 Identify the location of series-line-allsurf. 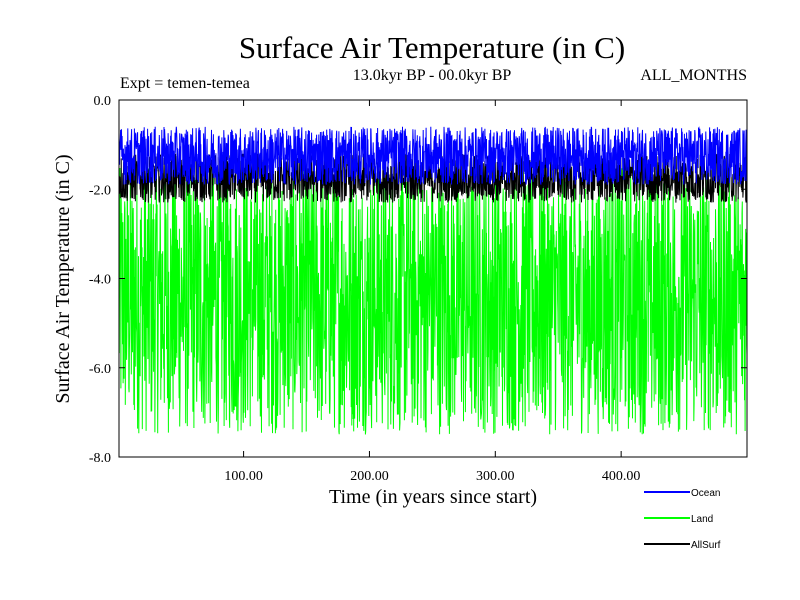
(433, 178).